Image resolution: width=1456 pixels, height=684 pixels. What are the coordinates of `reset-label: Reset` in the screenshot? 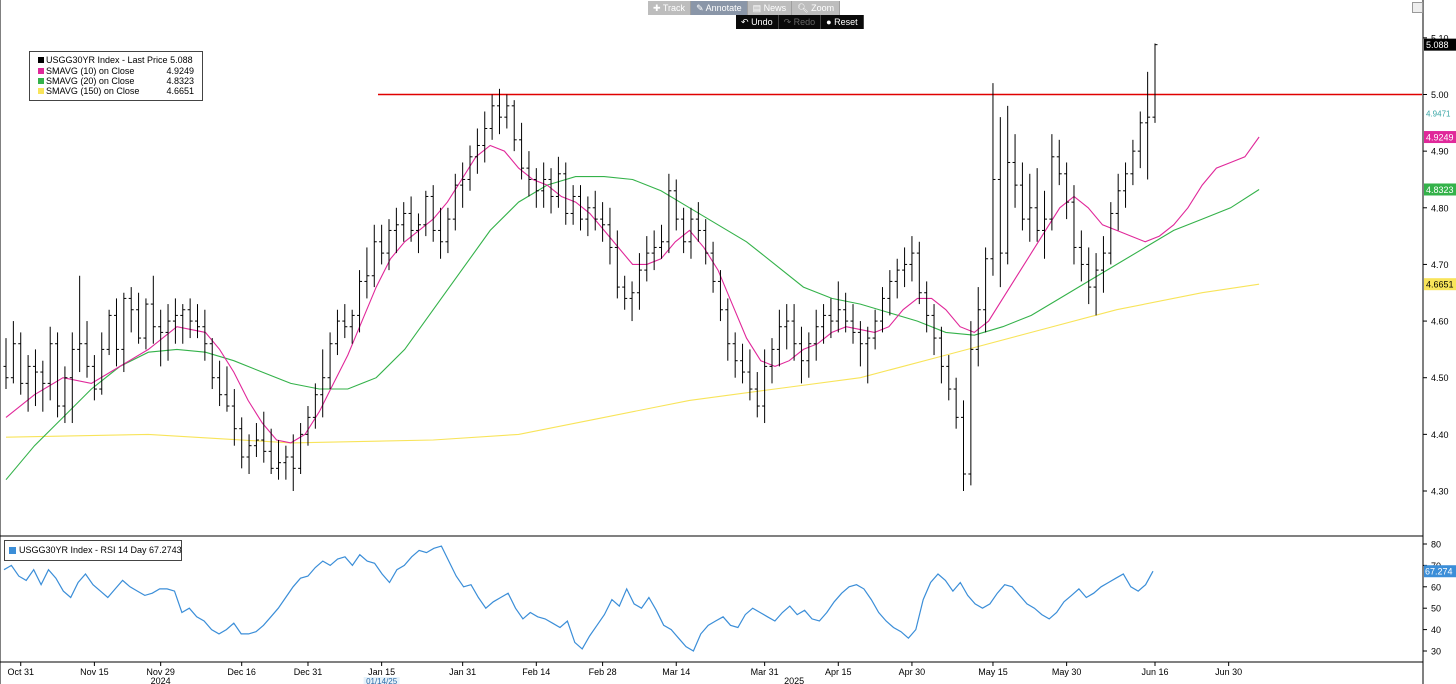 It's located at (846, 22).